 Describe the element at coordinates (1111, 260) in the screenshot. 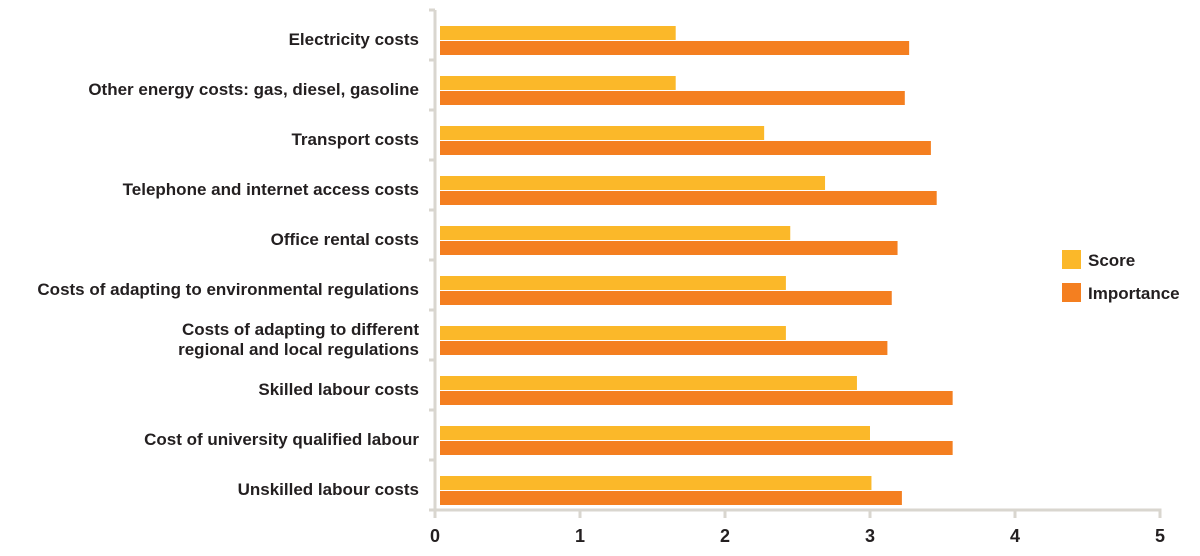

I see `legend-label-score: Score` at that location.